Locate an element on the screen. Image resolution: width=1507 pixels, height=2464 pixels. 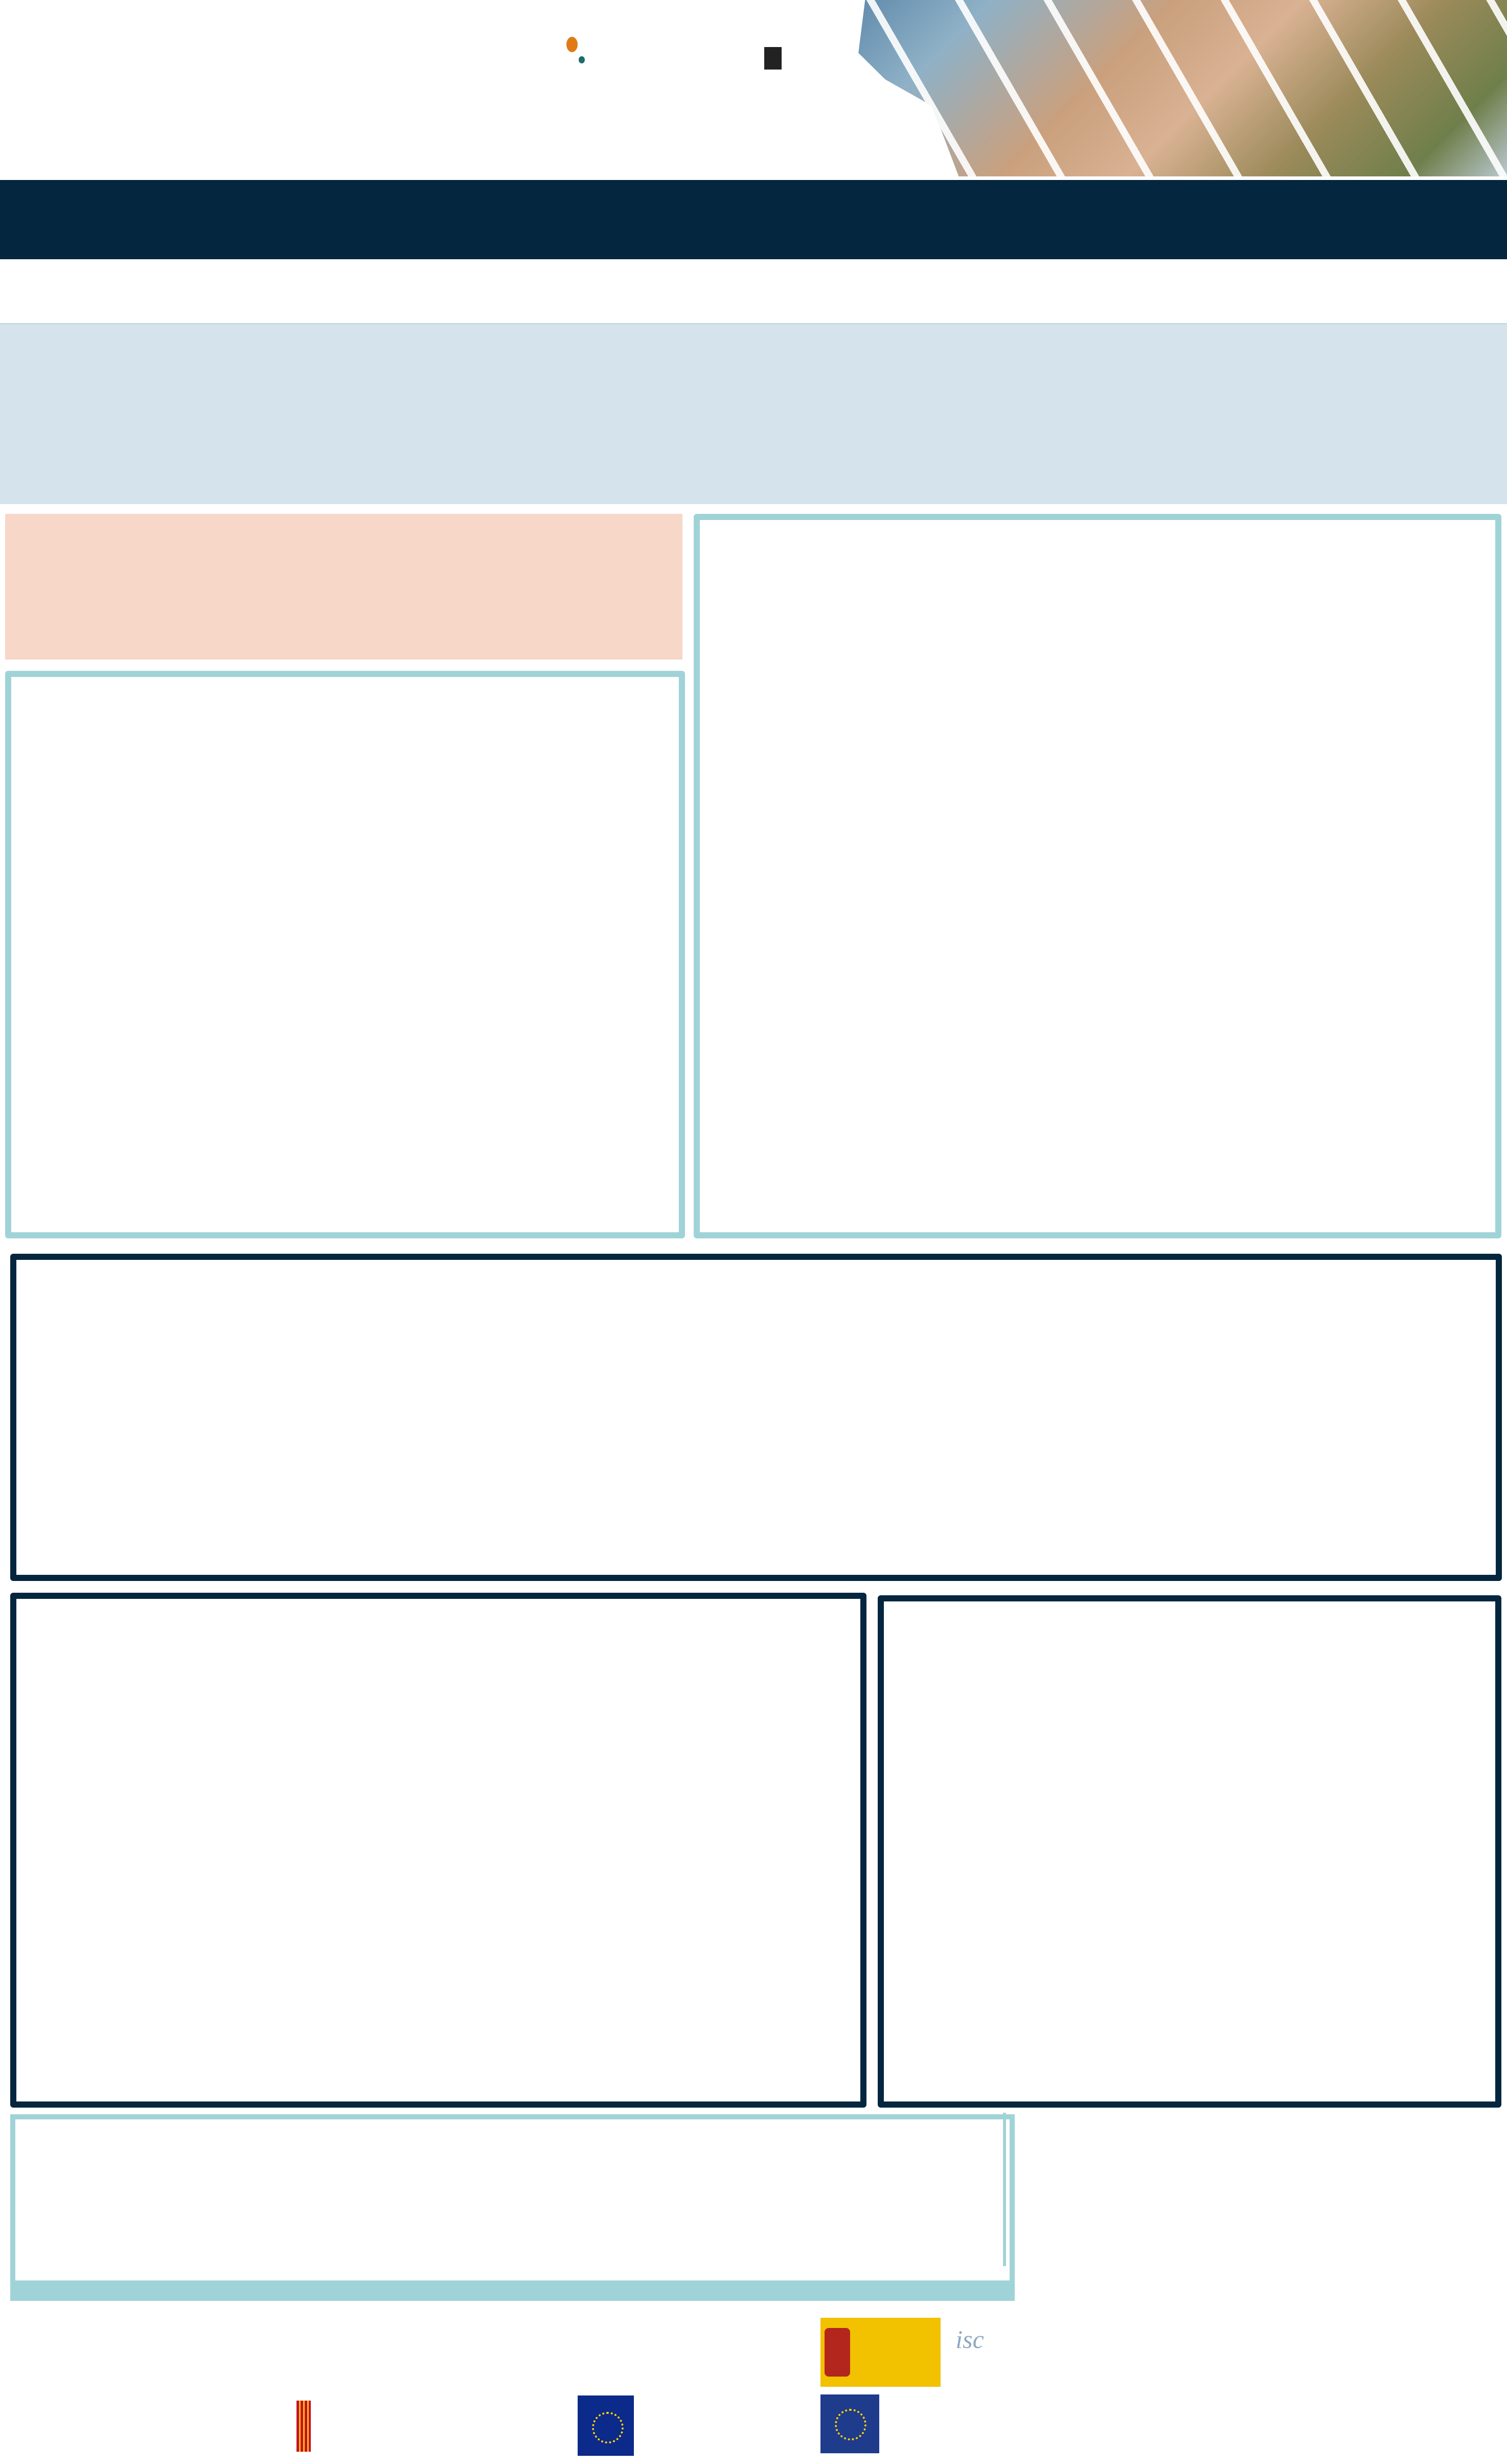
references-accent-bar is located at coordinates (1004, 2190).